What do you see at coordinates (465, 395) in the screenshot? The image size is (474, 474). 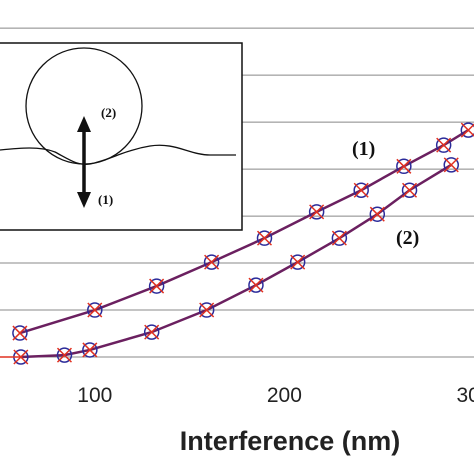 I see `x-tick-label: 300` at bounding box center [465, 395].